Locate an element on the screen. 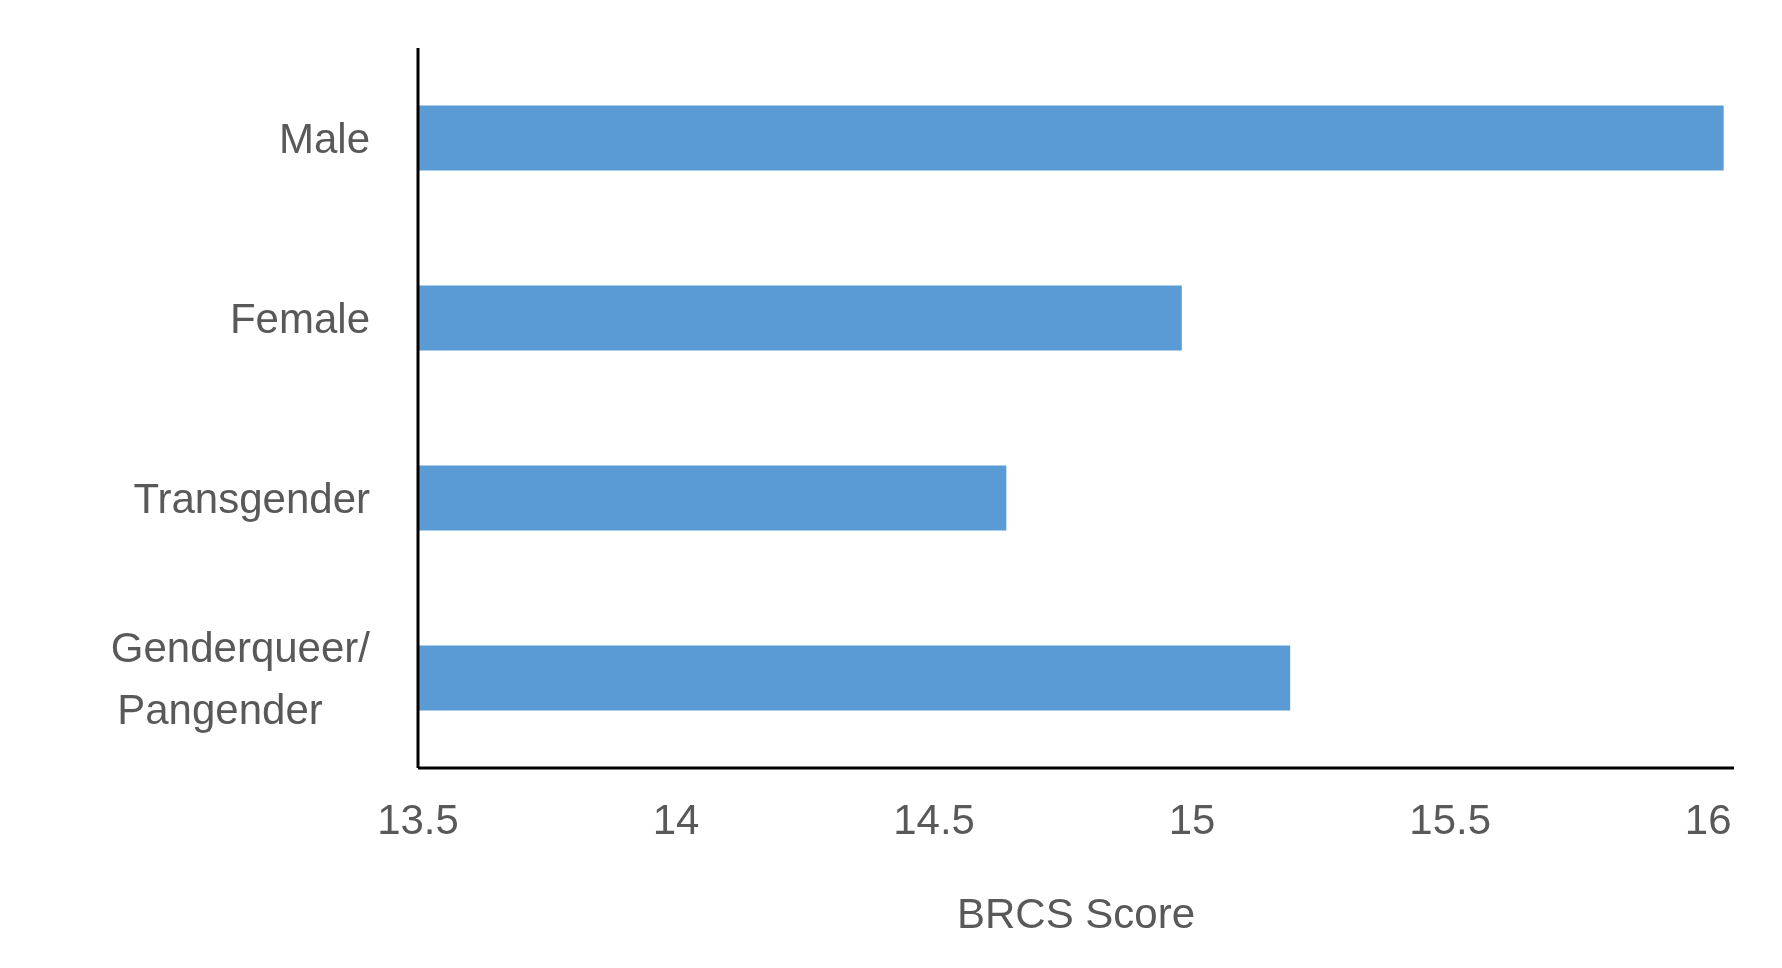  y-tick-label: Genderqueer/ Pangender is located at coordinates (240, 678).